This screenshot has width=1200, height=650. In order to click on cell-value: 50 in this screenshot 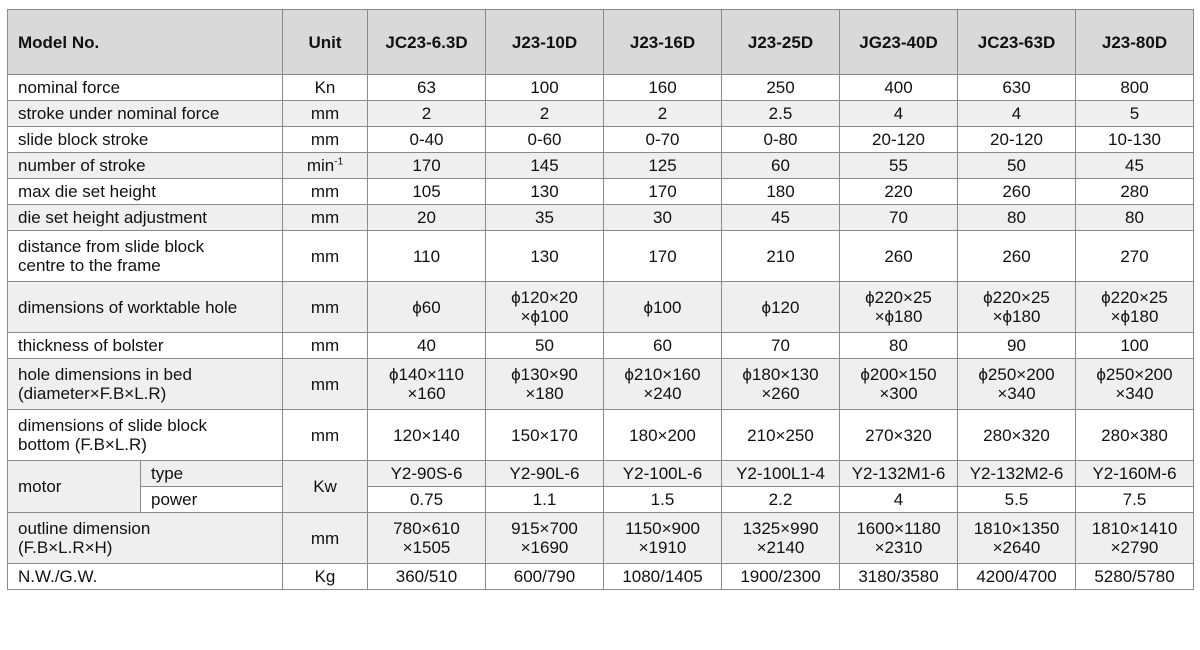, I will do `click(1016, 165)`.